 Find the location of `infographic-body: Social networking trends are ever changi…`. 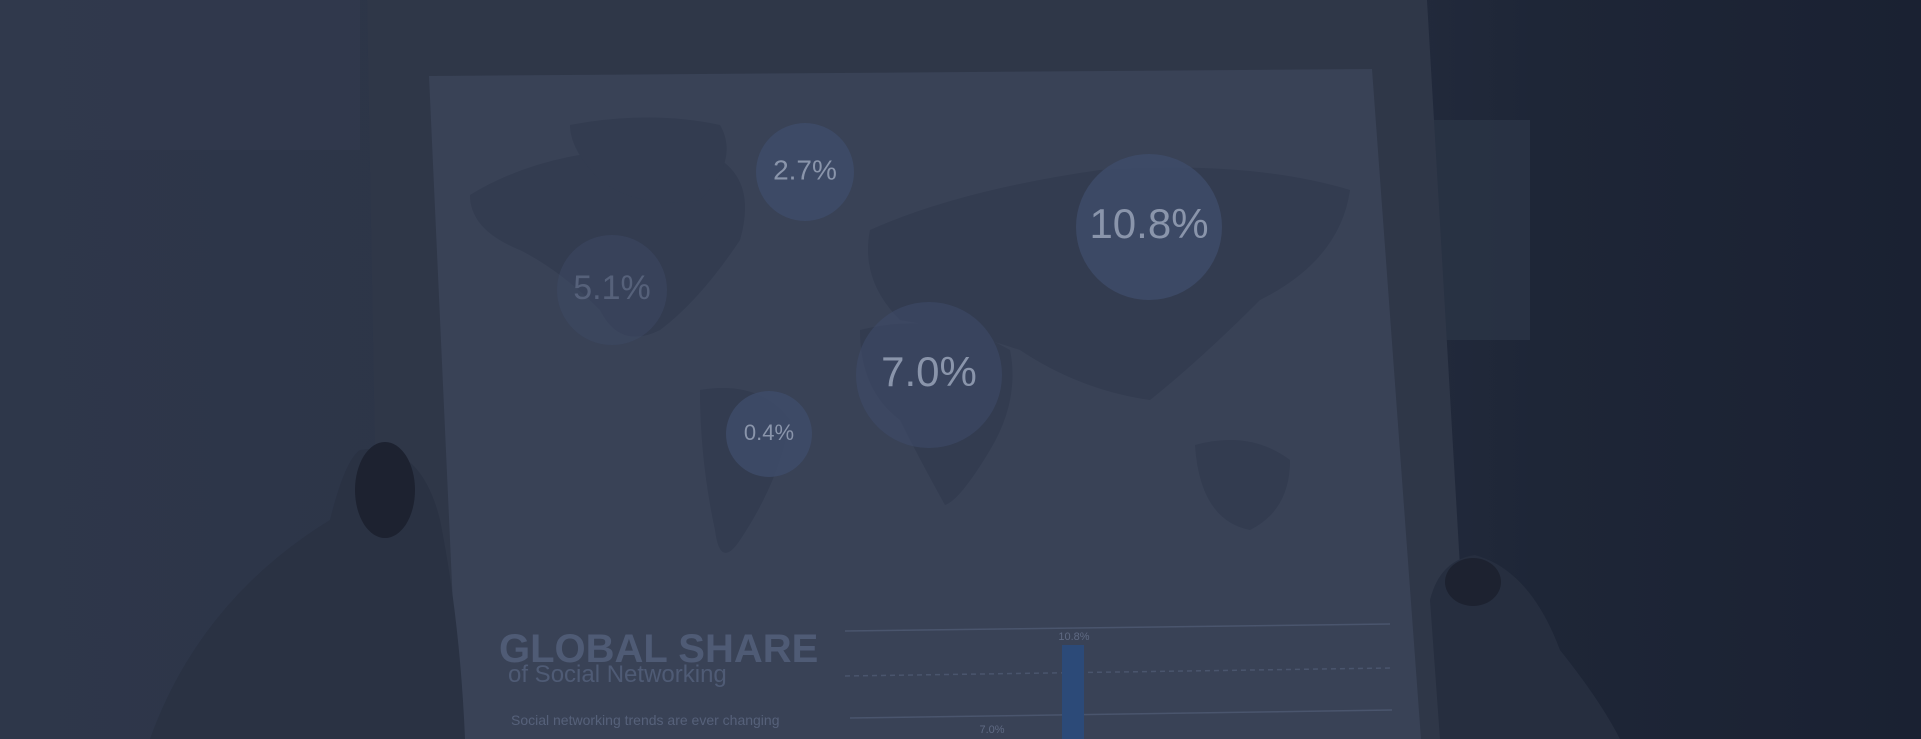

infographic-body: Social networking trends are ever changi… is located at coordinates (645, 720).